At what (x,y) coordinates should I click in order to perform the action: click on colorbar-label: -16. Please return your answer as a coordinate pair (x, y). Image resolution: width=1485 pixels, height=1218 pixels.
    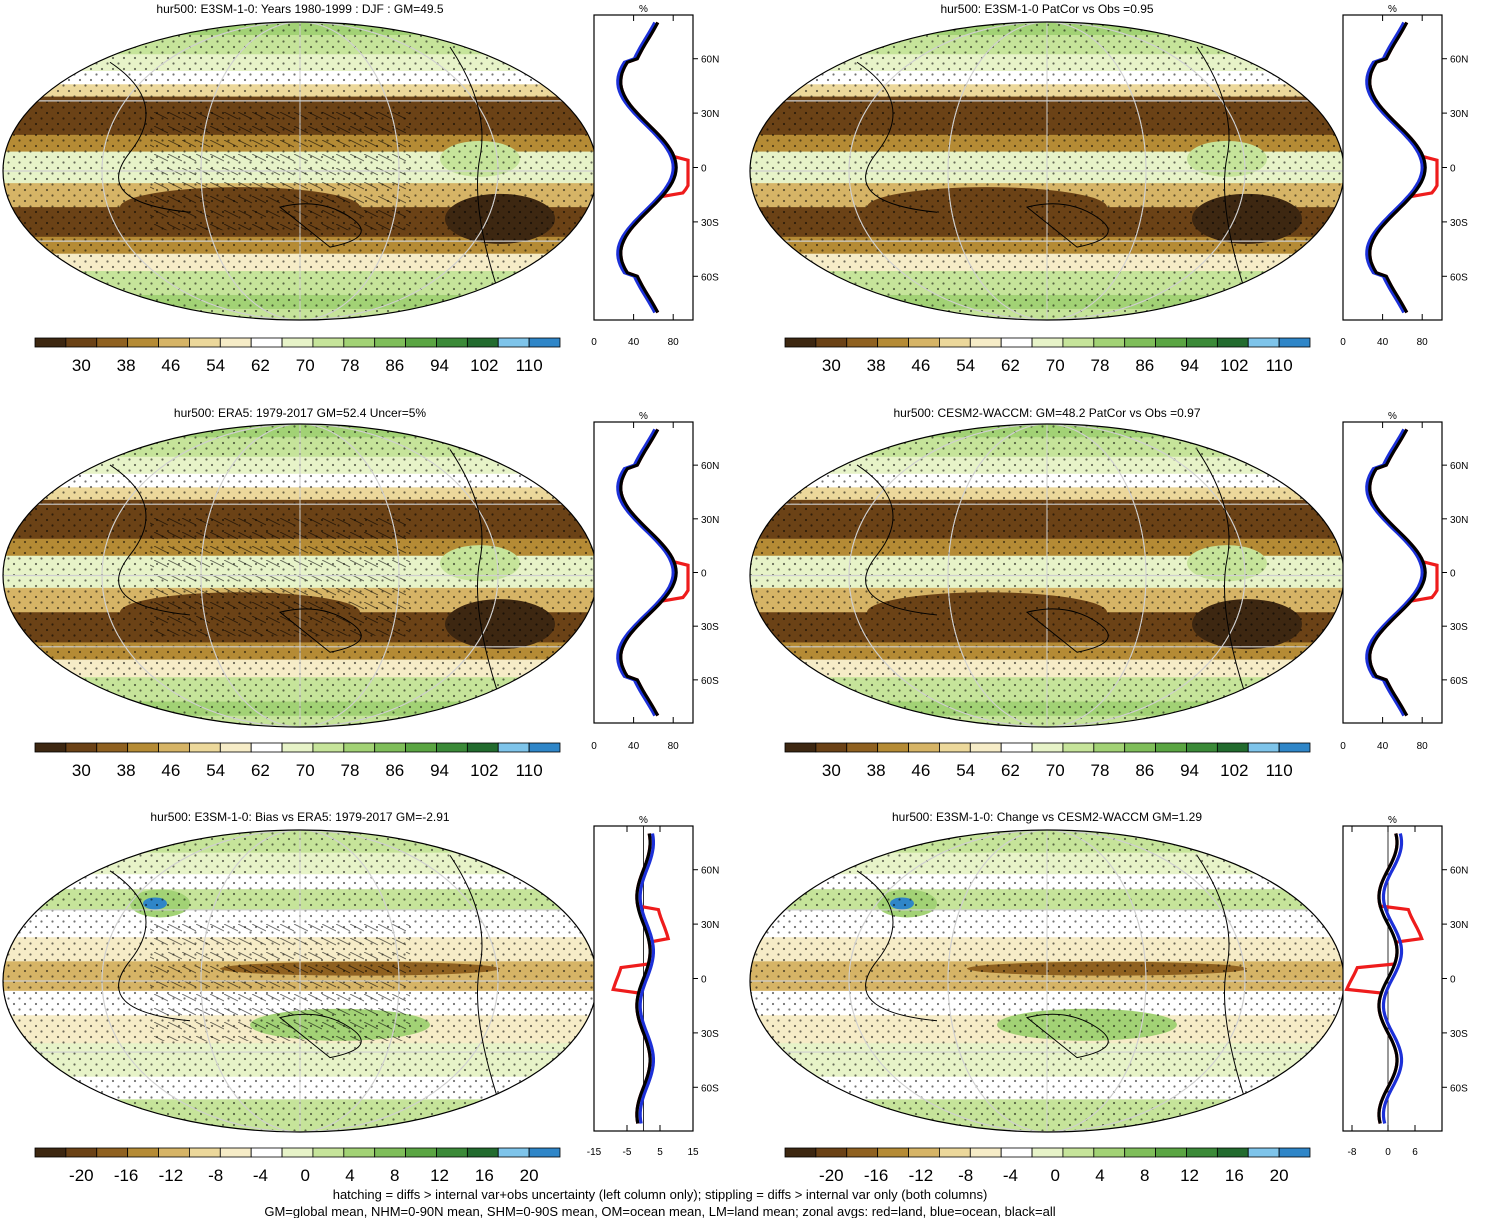
    Looking at the image, I should click on (876, 1175).